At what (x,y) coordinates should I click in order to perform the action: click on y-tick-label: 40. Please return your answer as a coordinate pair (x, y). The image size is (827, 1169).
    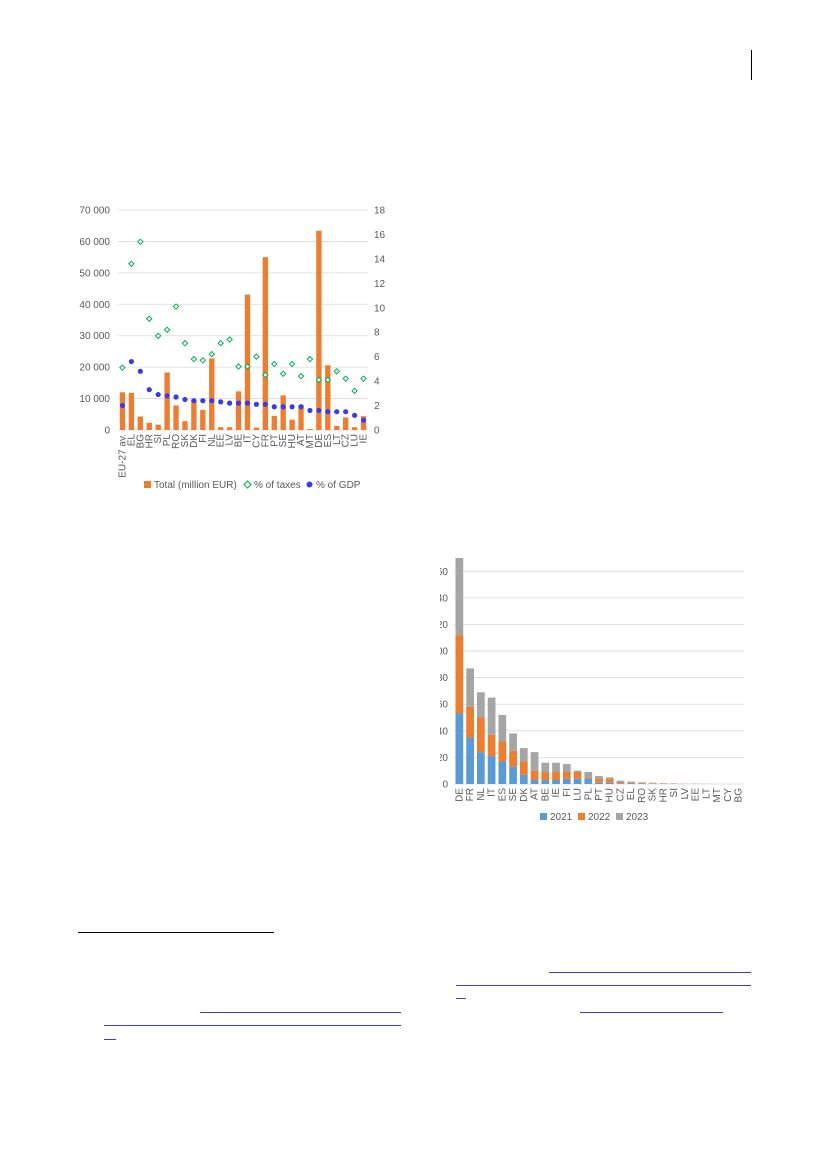
    Looking at the image, I should click on (444, 731).